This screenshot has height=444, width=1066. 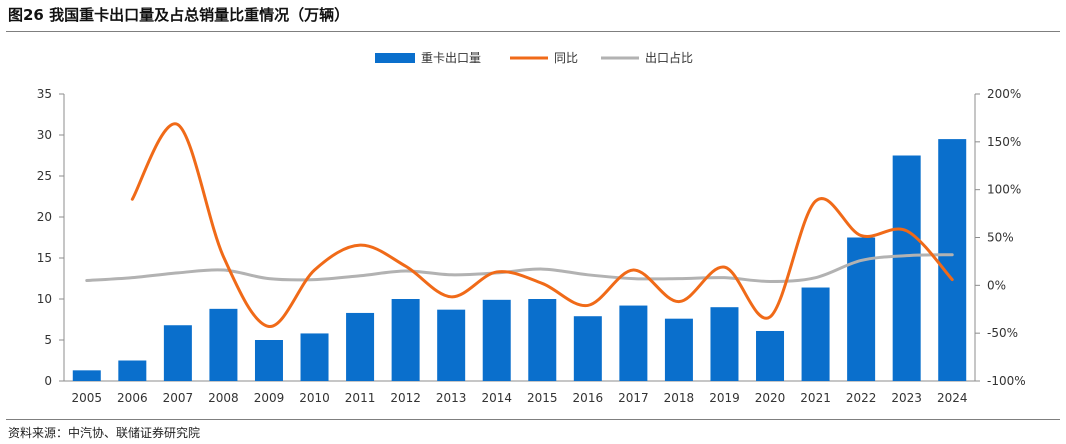 What do you see at coordinates (44, 94) in the screenshot?
I see `y-left-tick-label: 35` at bounding box center [44, 94].